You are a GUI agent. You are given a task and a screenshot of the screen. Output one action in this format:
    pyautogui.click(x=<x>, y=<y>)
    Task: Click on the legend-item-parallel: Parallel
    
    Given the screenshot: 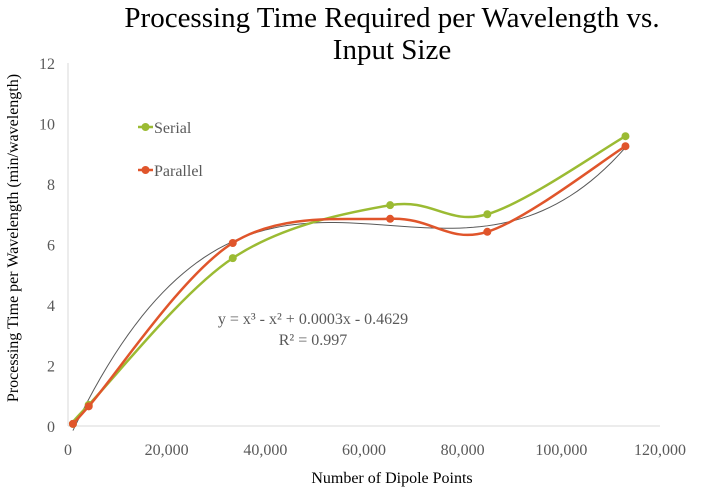 What is the action you would take?
    pyautogui.click(x=170, y=171)
    